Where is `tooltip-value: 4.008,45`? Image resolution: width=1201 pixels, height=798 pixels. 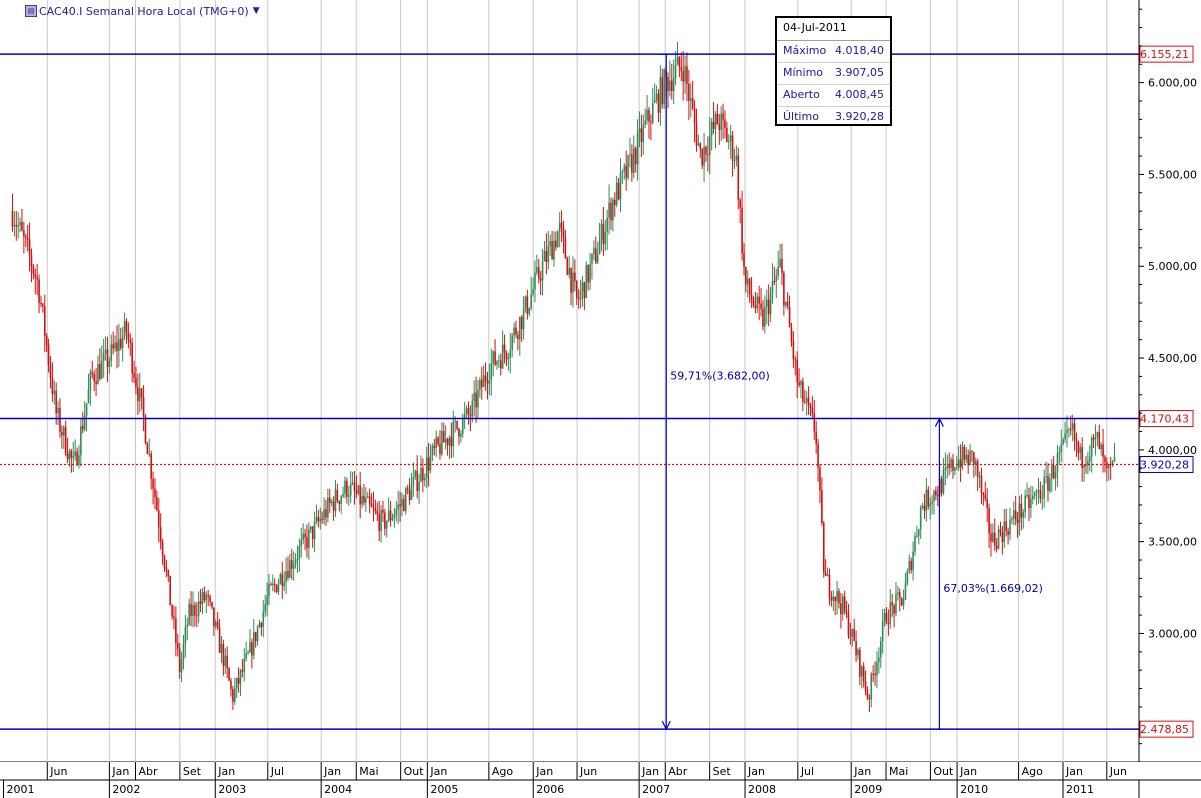
tooltip-value: 4.008,45 is located at coordinates (859, 94).